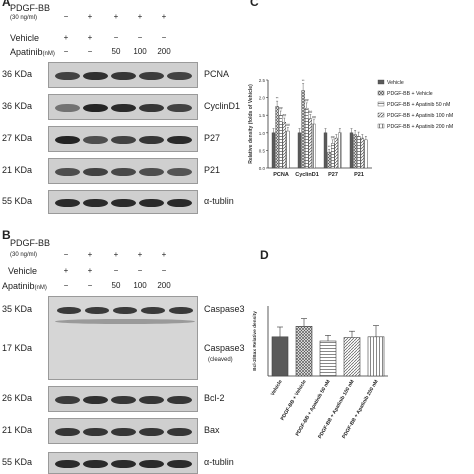 The width and height of the screenshot is (474, 474). I want to click on panel-a-vehicle-label: Vehicle, so click(25, 38).